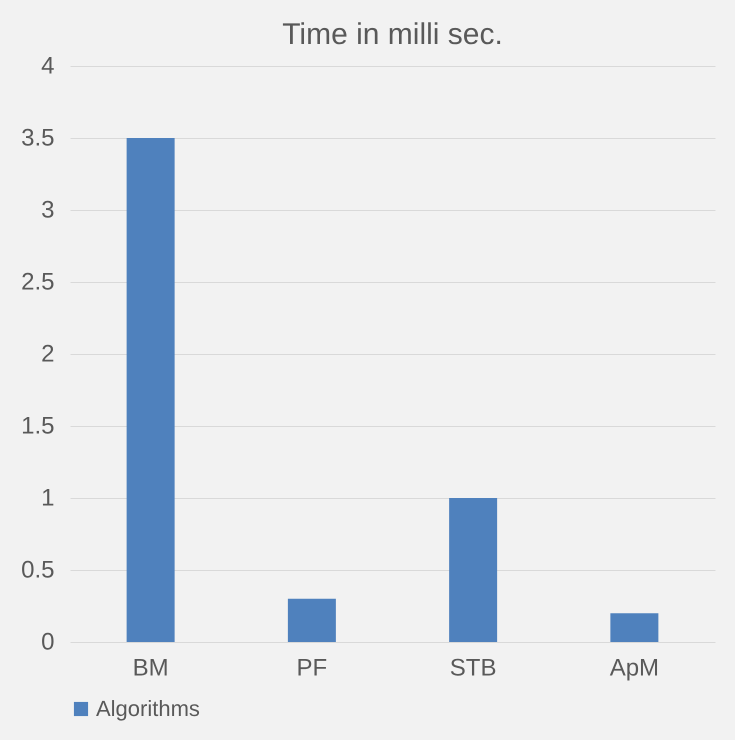  Describe the element at coordinates (47, 498) in the screenshot. I see `y-tick-label: 1` at that location.